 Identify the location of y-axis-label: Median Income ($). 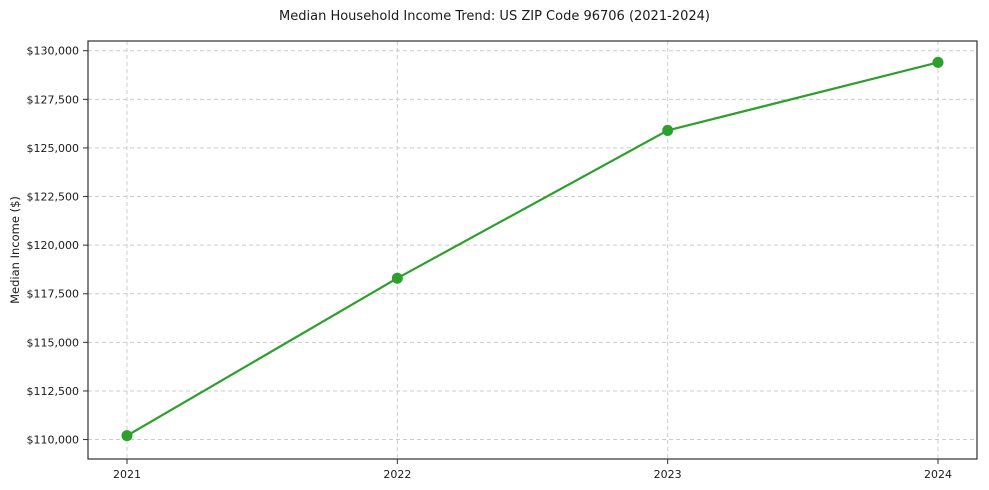
(15, 250).